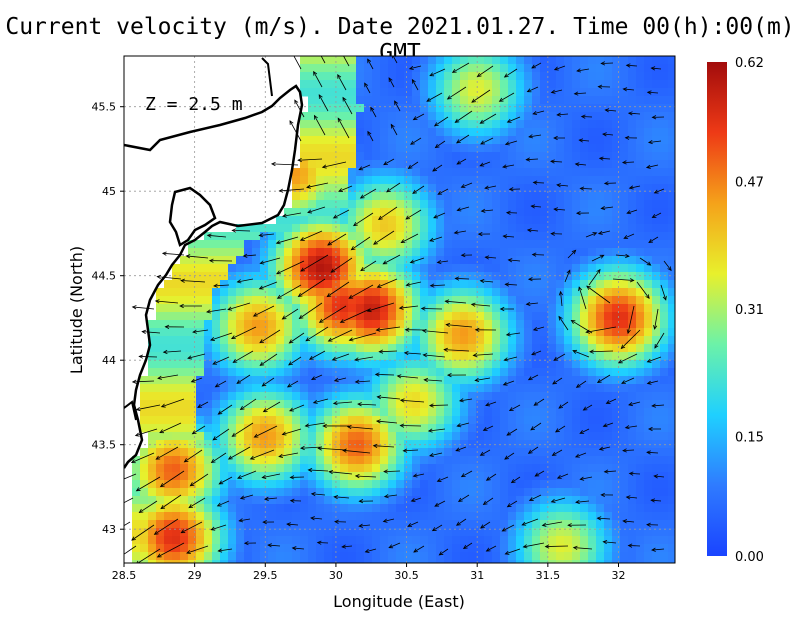 The image size is (800, 618). What do you see at coordinates (749, 557) in the screenshot?
I see `colorbar-tick-label: 0.00` at bounding box center [749, 557].